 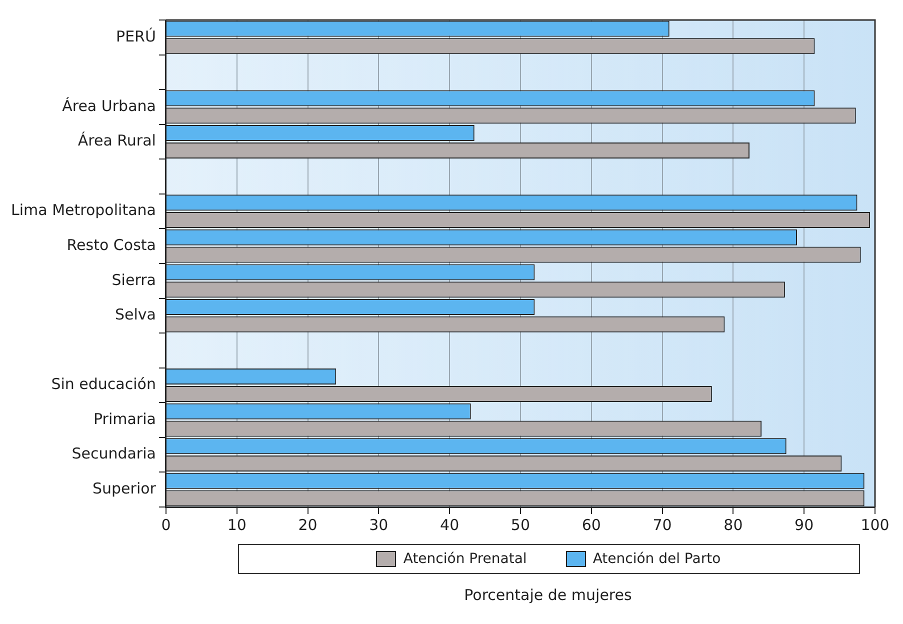 I want to click on y-tick-label: Resto Costa, so click(x=111, y=245).